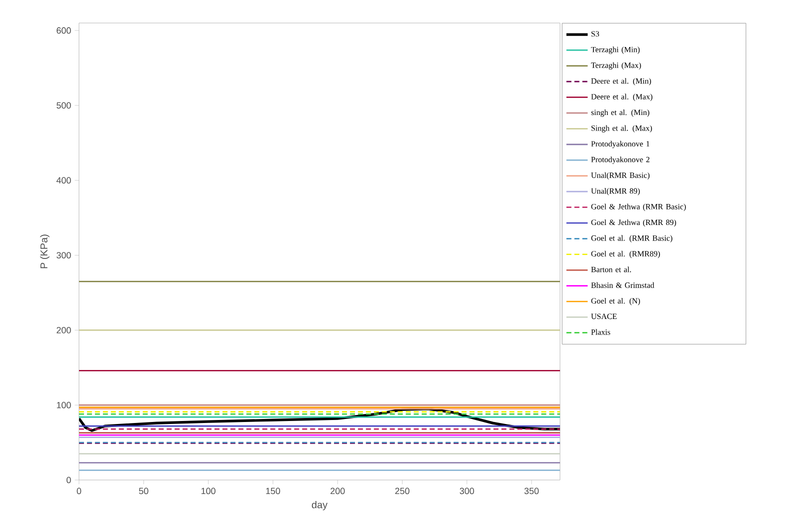 This screenshot has width=787, height=524. Describe the element at coordinates (531, 491) in the screenshot. I see `x-tick-label: 350` at that location.